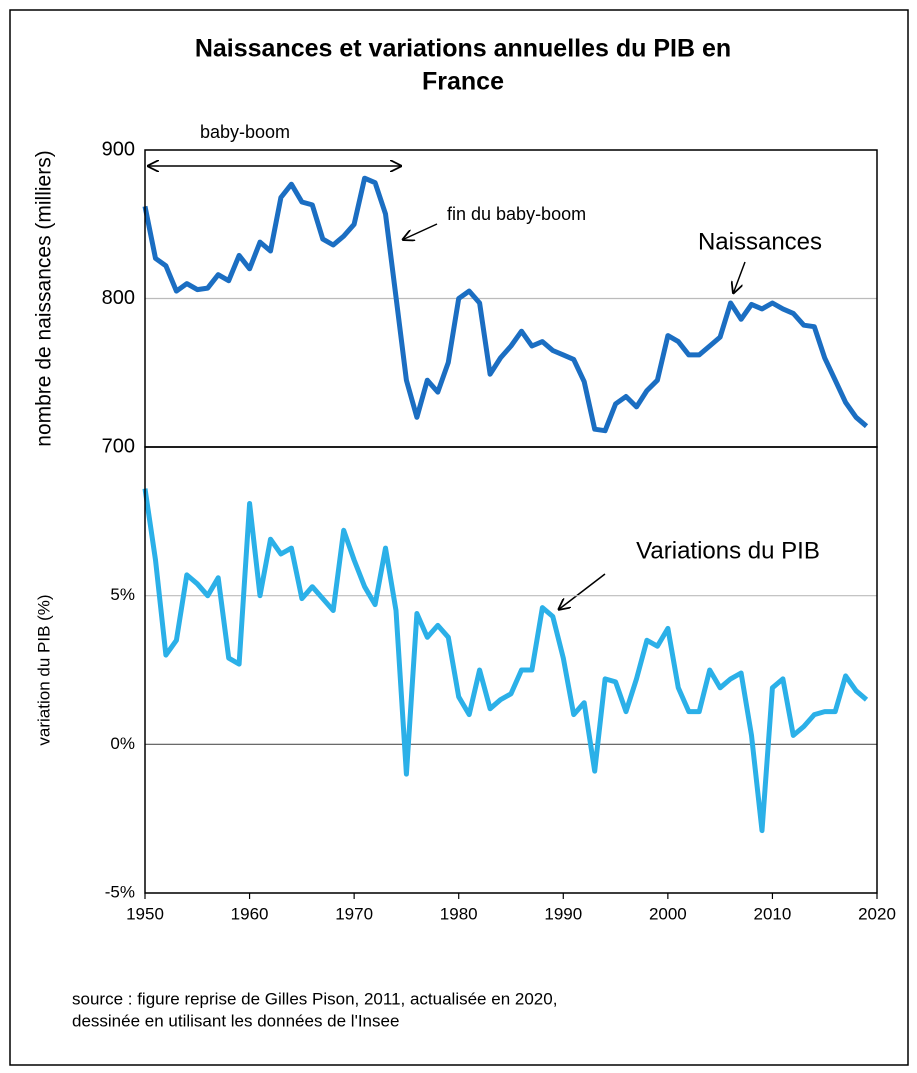  What do you see at coordinates (122, 743) in the screenshot?
I see `y-tick-label: 0%` at bounding box center [122, 743].